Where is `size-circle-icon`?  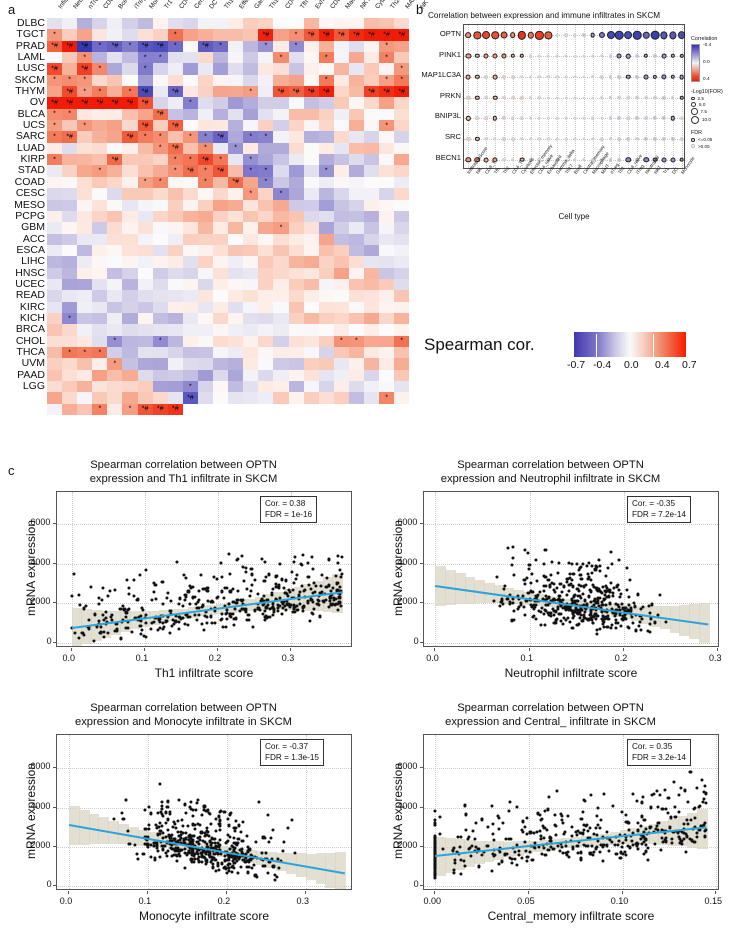
size-circle-icon is located at coordinates (695, 119).